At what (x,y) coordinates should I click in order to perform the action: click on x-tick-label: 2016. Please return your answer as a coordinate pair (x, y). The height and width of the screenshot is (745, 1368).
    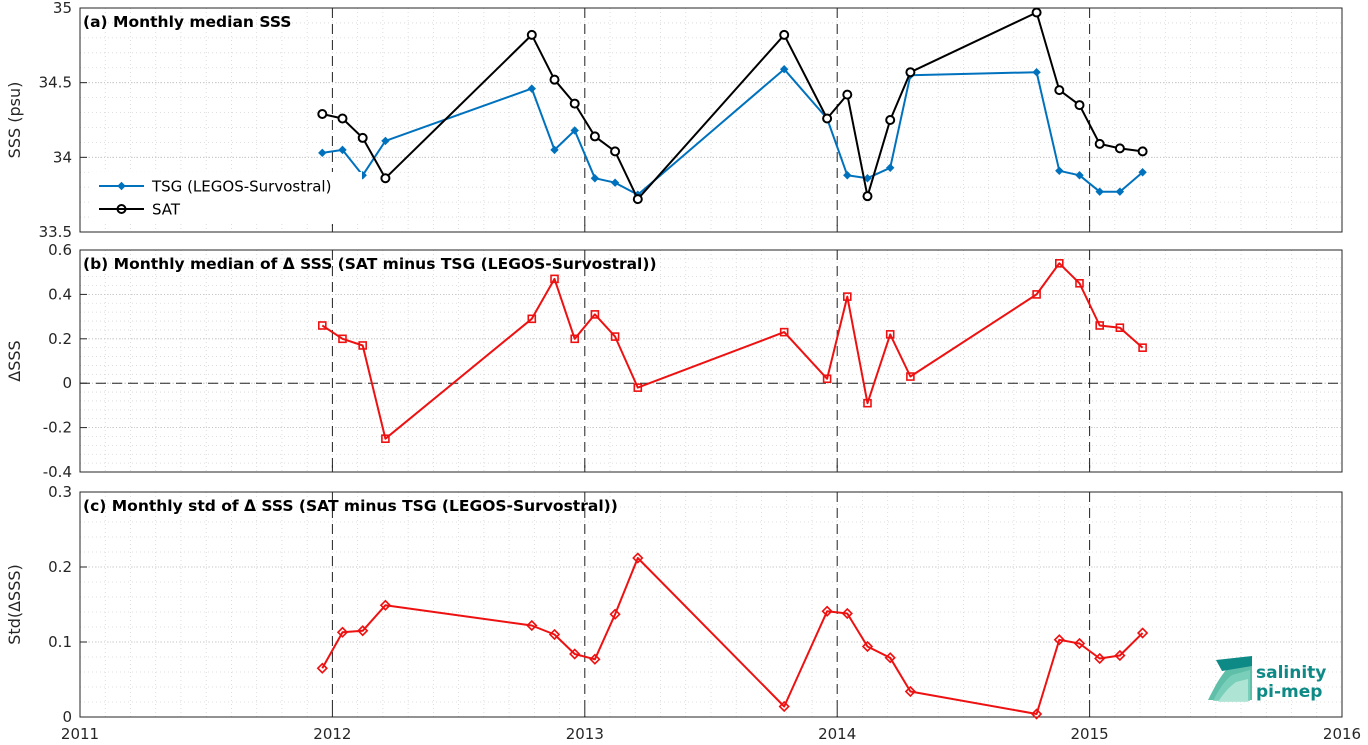
    Looking at the image, I should click on (1342, 734).